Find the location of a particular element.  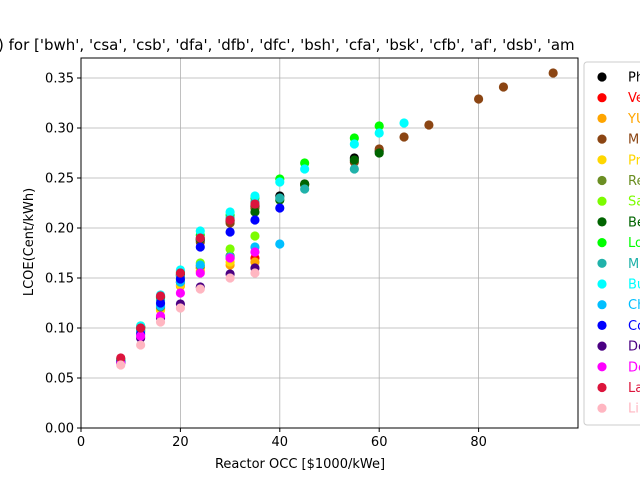

y-tick-label: 0.00 is located at coordinates (59, 429).